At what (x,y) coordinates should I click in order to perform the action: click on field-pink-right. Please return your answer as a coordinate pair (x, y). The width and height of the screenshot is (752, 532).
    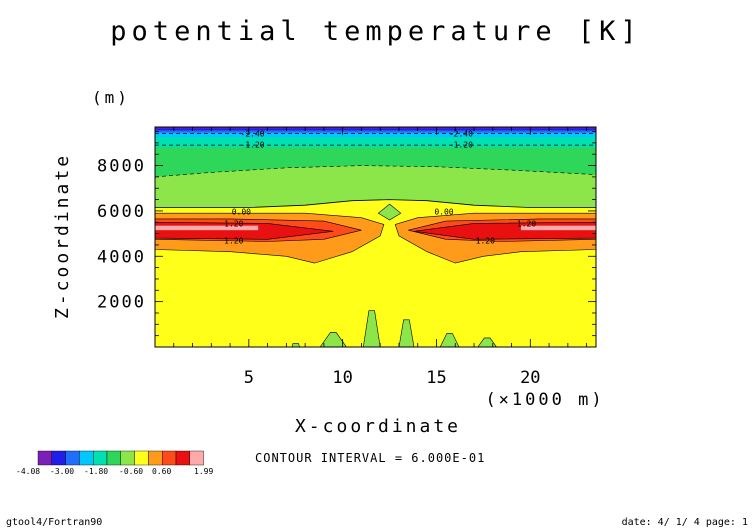
    Looking at the image, I should click on (558, 228).